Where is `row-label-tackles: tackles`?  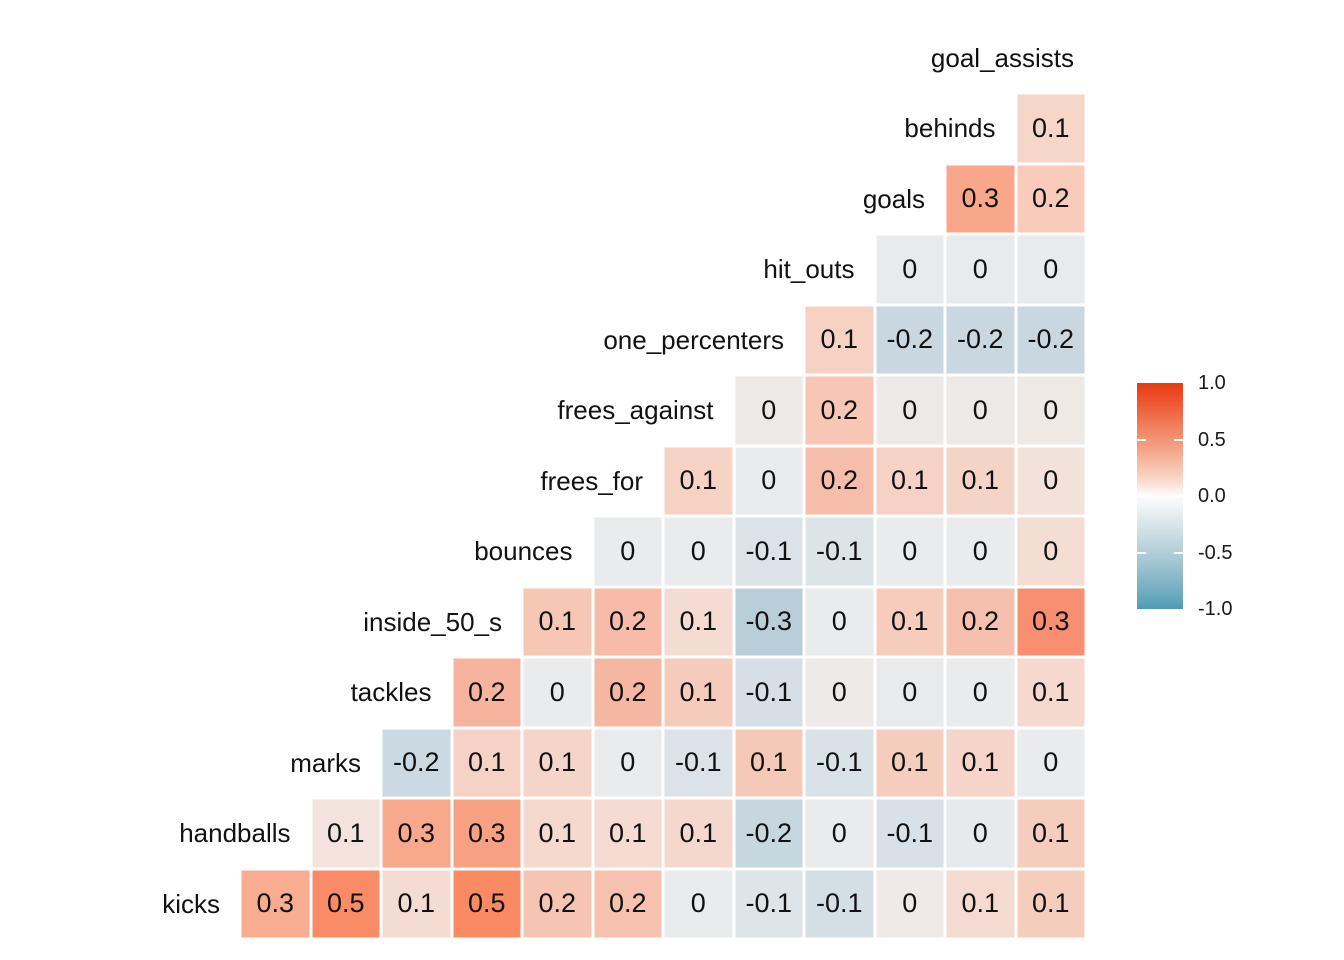
row-label-tackles: tackles is located at coordinates (391, 692).